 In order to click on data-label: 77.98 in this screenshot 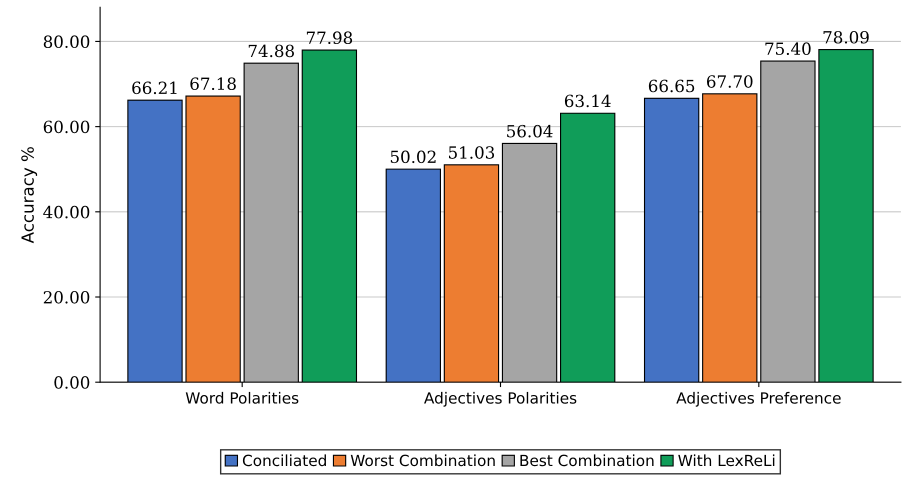, I will do `click(329, 37)`.